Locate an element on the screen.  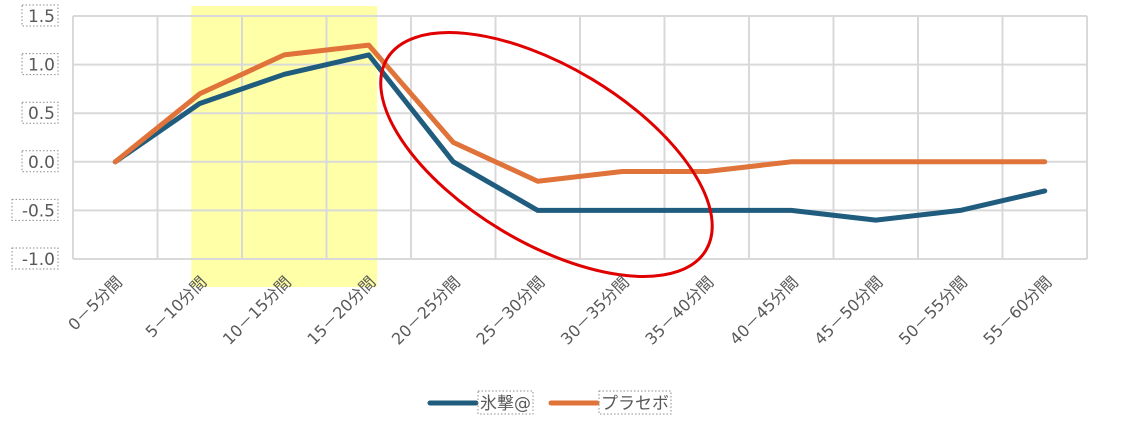
y-tick-label: 1.0 is located at coordinates (41, 66).